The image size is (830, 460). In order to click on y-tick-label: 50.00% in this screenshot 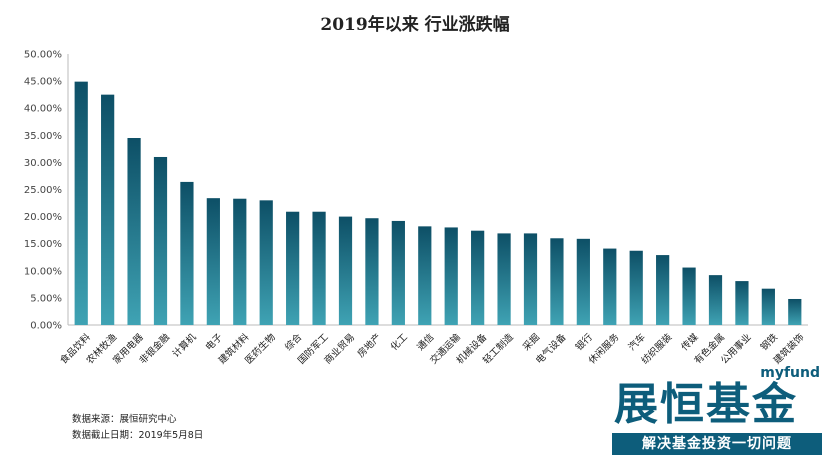, I will do `click(43, 55)`.